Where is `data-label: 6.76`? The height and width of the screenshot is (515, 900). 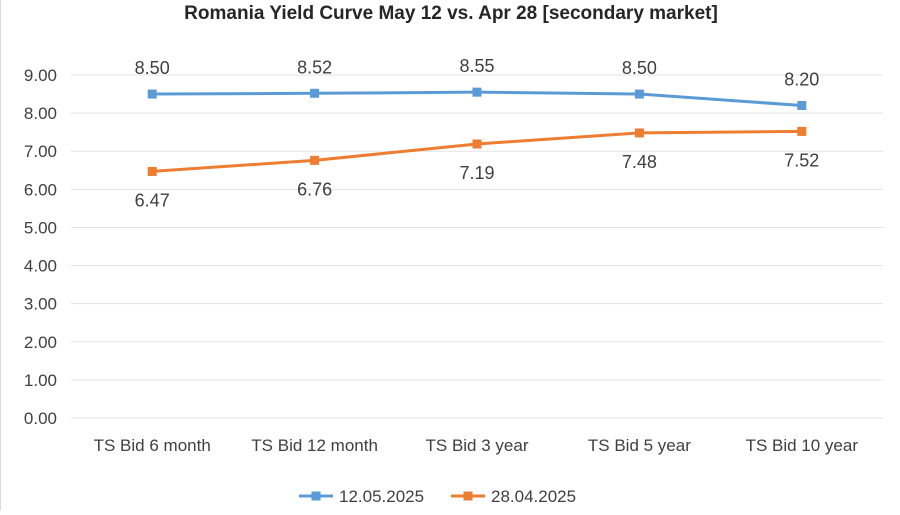
data-label: 6.76 is located at coordinates (314, 189).